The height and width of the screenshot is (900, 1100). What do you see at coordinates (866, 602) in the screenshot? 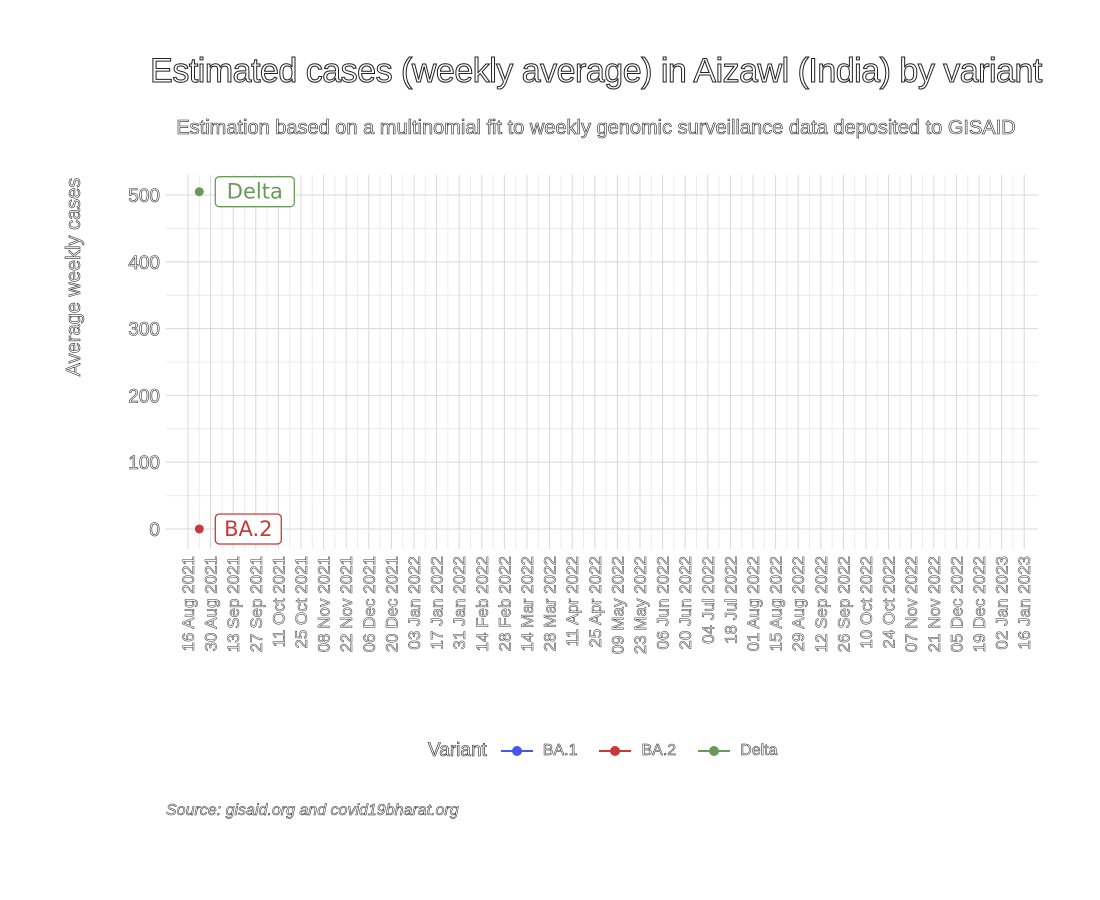
I see `x-tick-label: 10 Oct 2022` at bounding box center [866, 602].